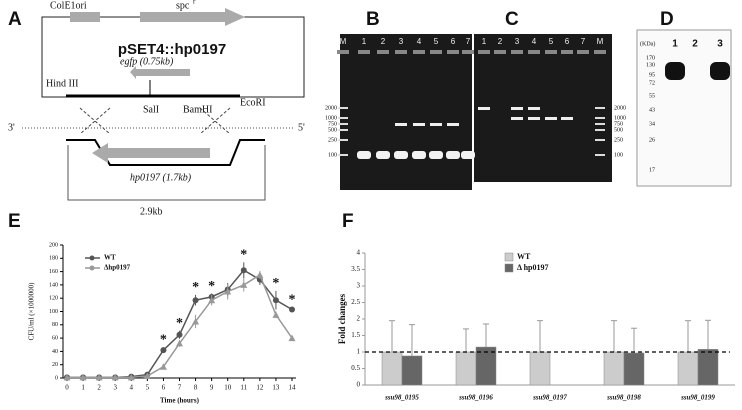  What do you see at coordinates (14, 221) in the screenshot?
I see `panel-label: E` at bounding box center [14, 221].